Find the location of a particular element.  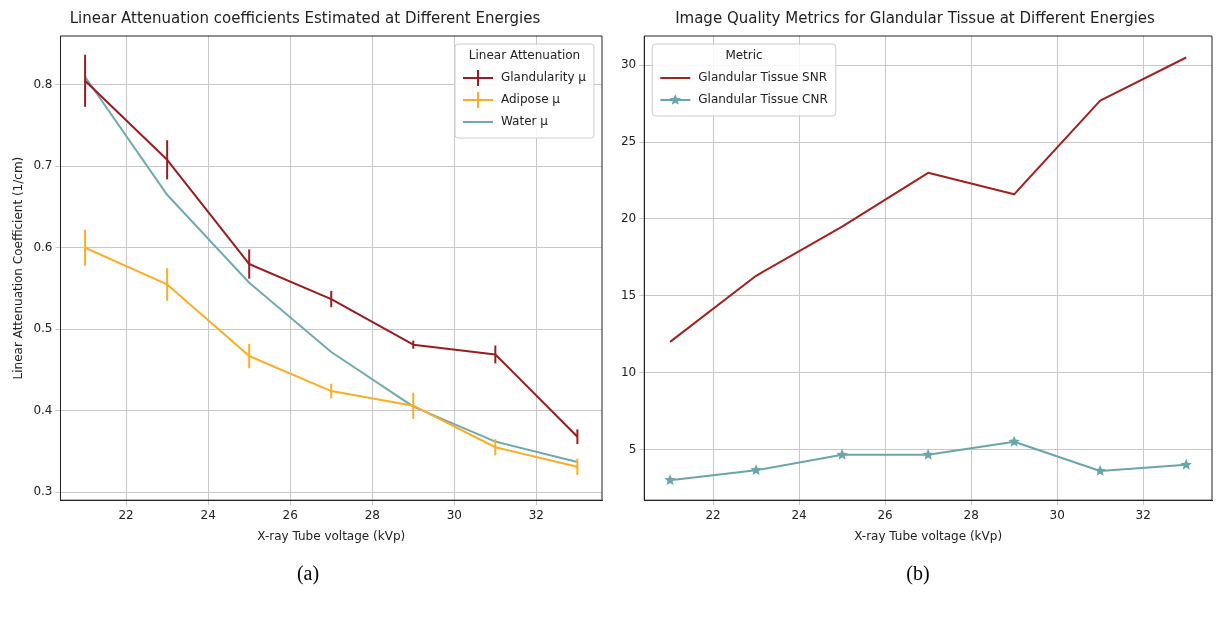

legend-label: Glandular Tissue CNR is located at coordinates (763, 99).